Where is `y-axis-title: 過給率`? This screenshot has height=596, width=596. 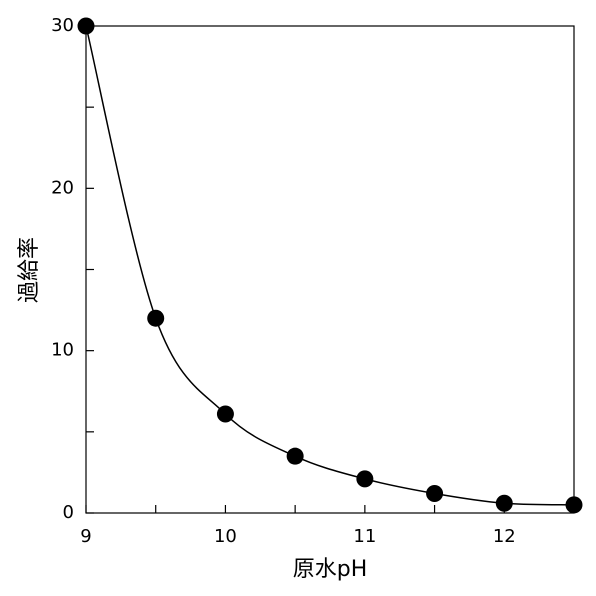 y-axis-title: 過給率 is located at coordinates (29, 270).